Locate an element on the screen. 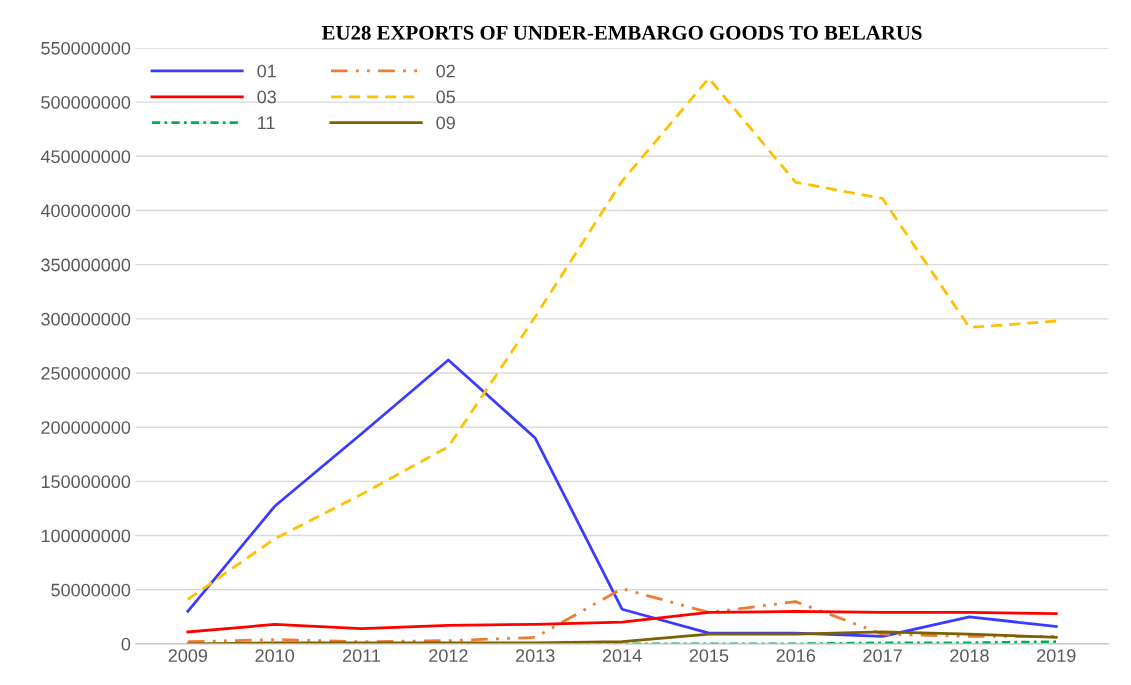 The width and height of the screenshot is (1131, 685). y-tick-label: 0 is located at coordinates (126, 644).